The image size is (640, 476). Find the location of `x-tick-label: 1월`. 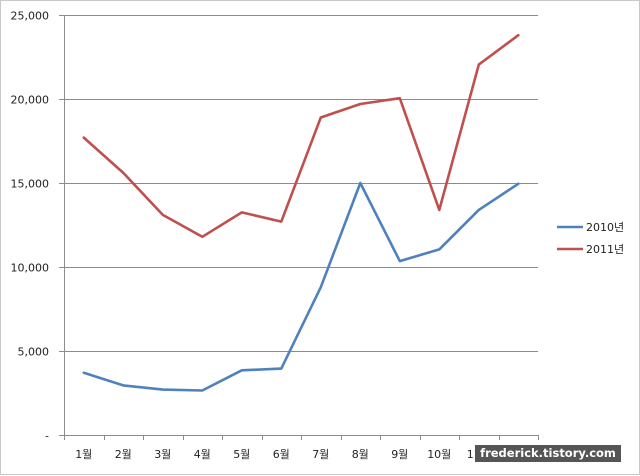

x-tick-label: 1월 is located at coordinates (83, 454).